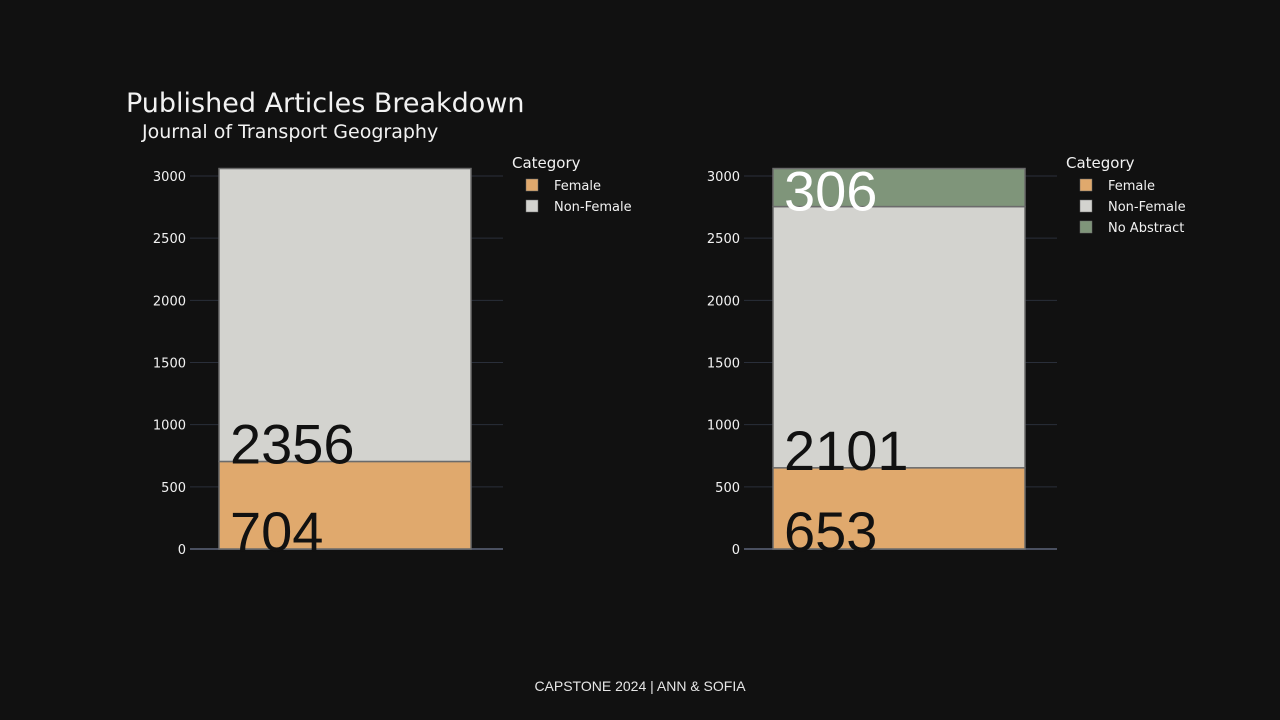 The width and height of the screenshot is (1280, 720). Describe the element at coordinates (830, 531) in the screenshot. I see `data-label: 653` at that location.